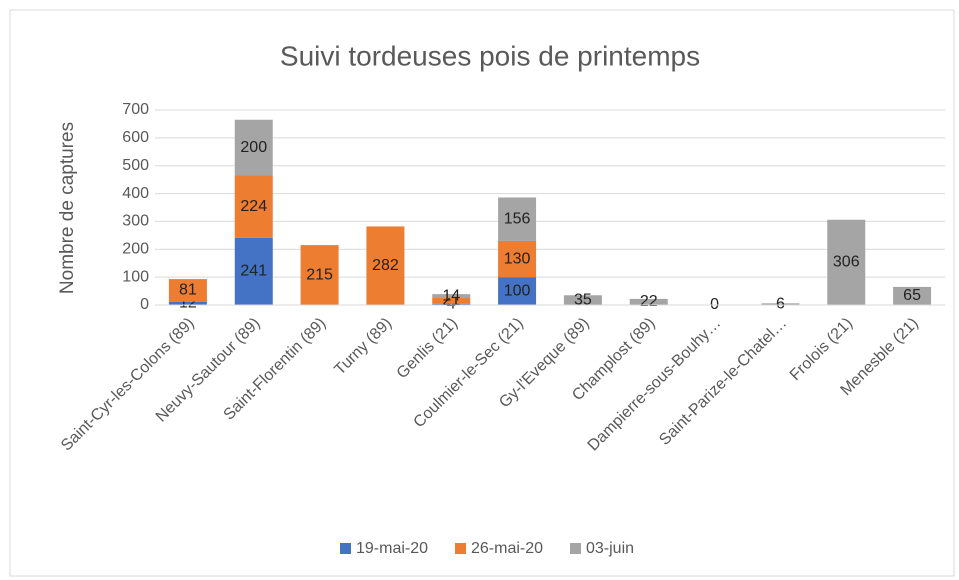 The height and width of the screenshot is (580, 959). I want to click on data-label: 306, so click(846, 262).